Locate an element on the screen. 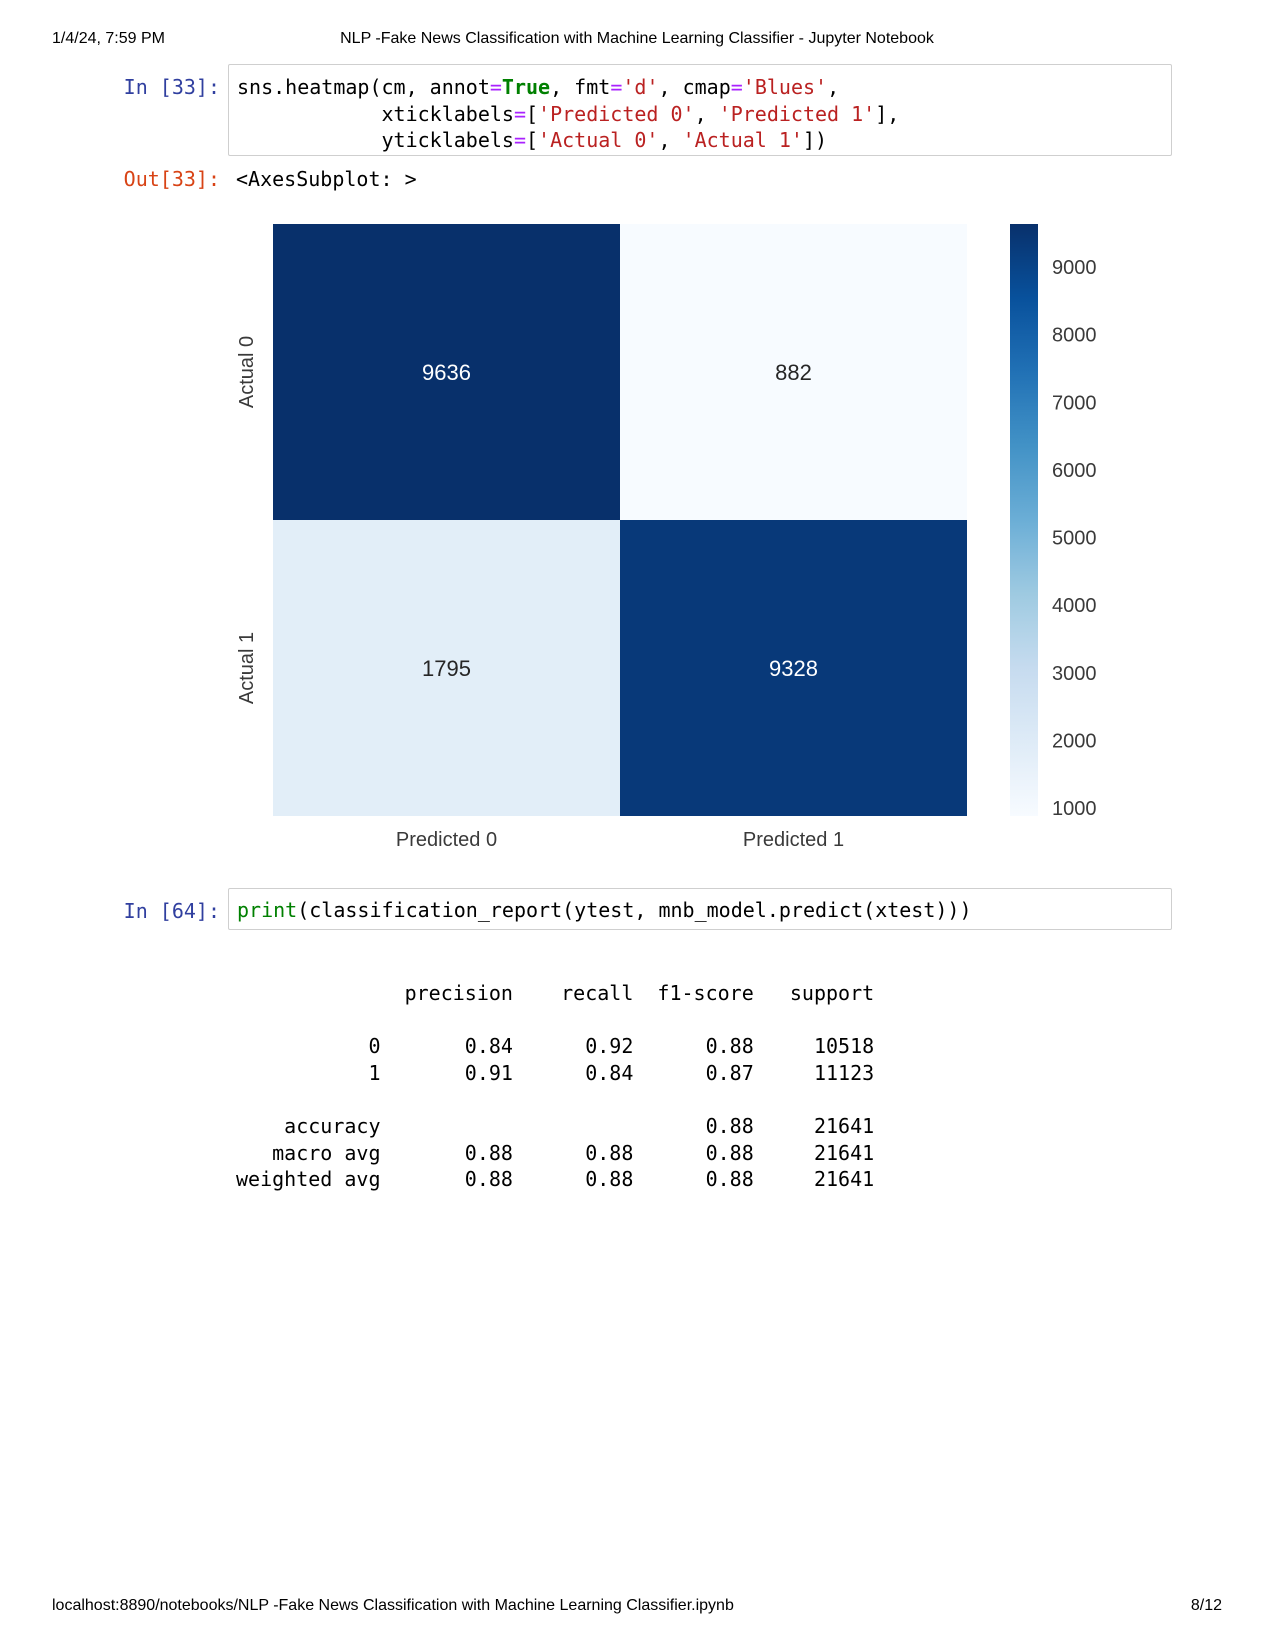  colorbar-tick-label: 7000 is located at coordinates (1074, 403).